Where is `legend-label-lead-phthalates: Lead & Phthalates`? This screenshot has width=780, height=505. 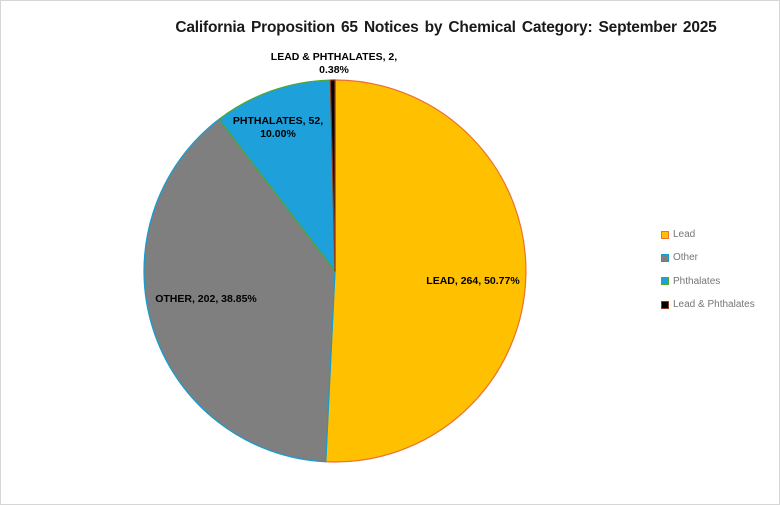
legend-label-lead-phthalates: Lead & Phthalates is located at coordinates (714, 305).